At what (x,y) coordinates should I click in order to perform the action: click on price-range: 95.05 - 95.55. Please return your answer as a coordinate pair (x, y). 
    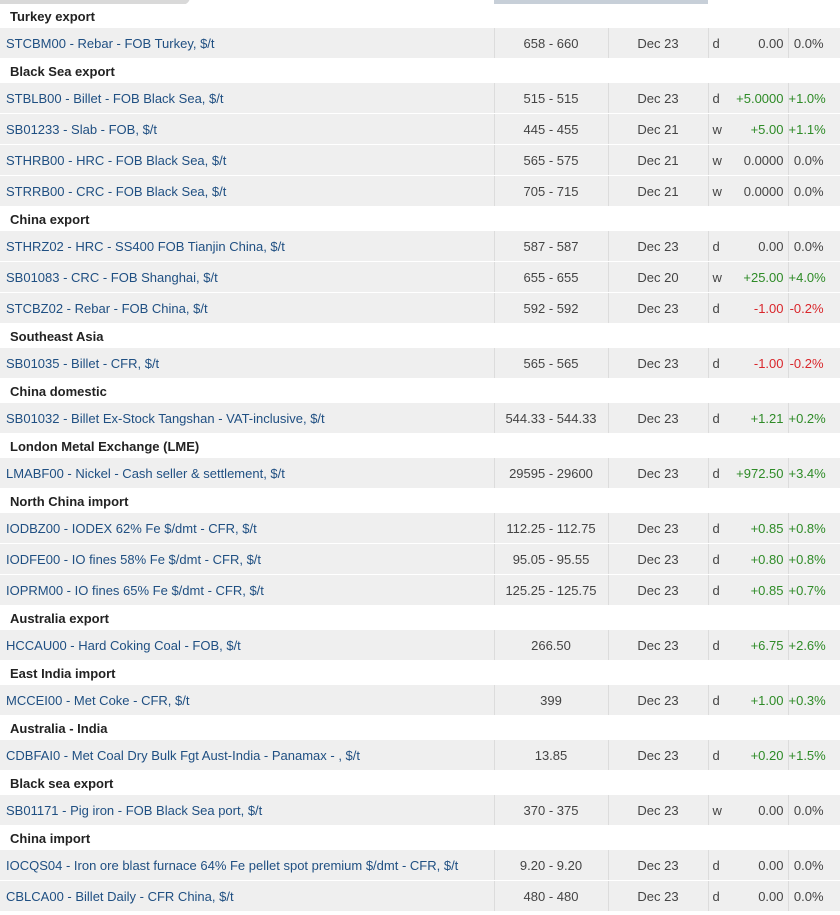
    Looking at the image, I should click on (551, 559).